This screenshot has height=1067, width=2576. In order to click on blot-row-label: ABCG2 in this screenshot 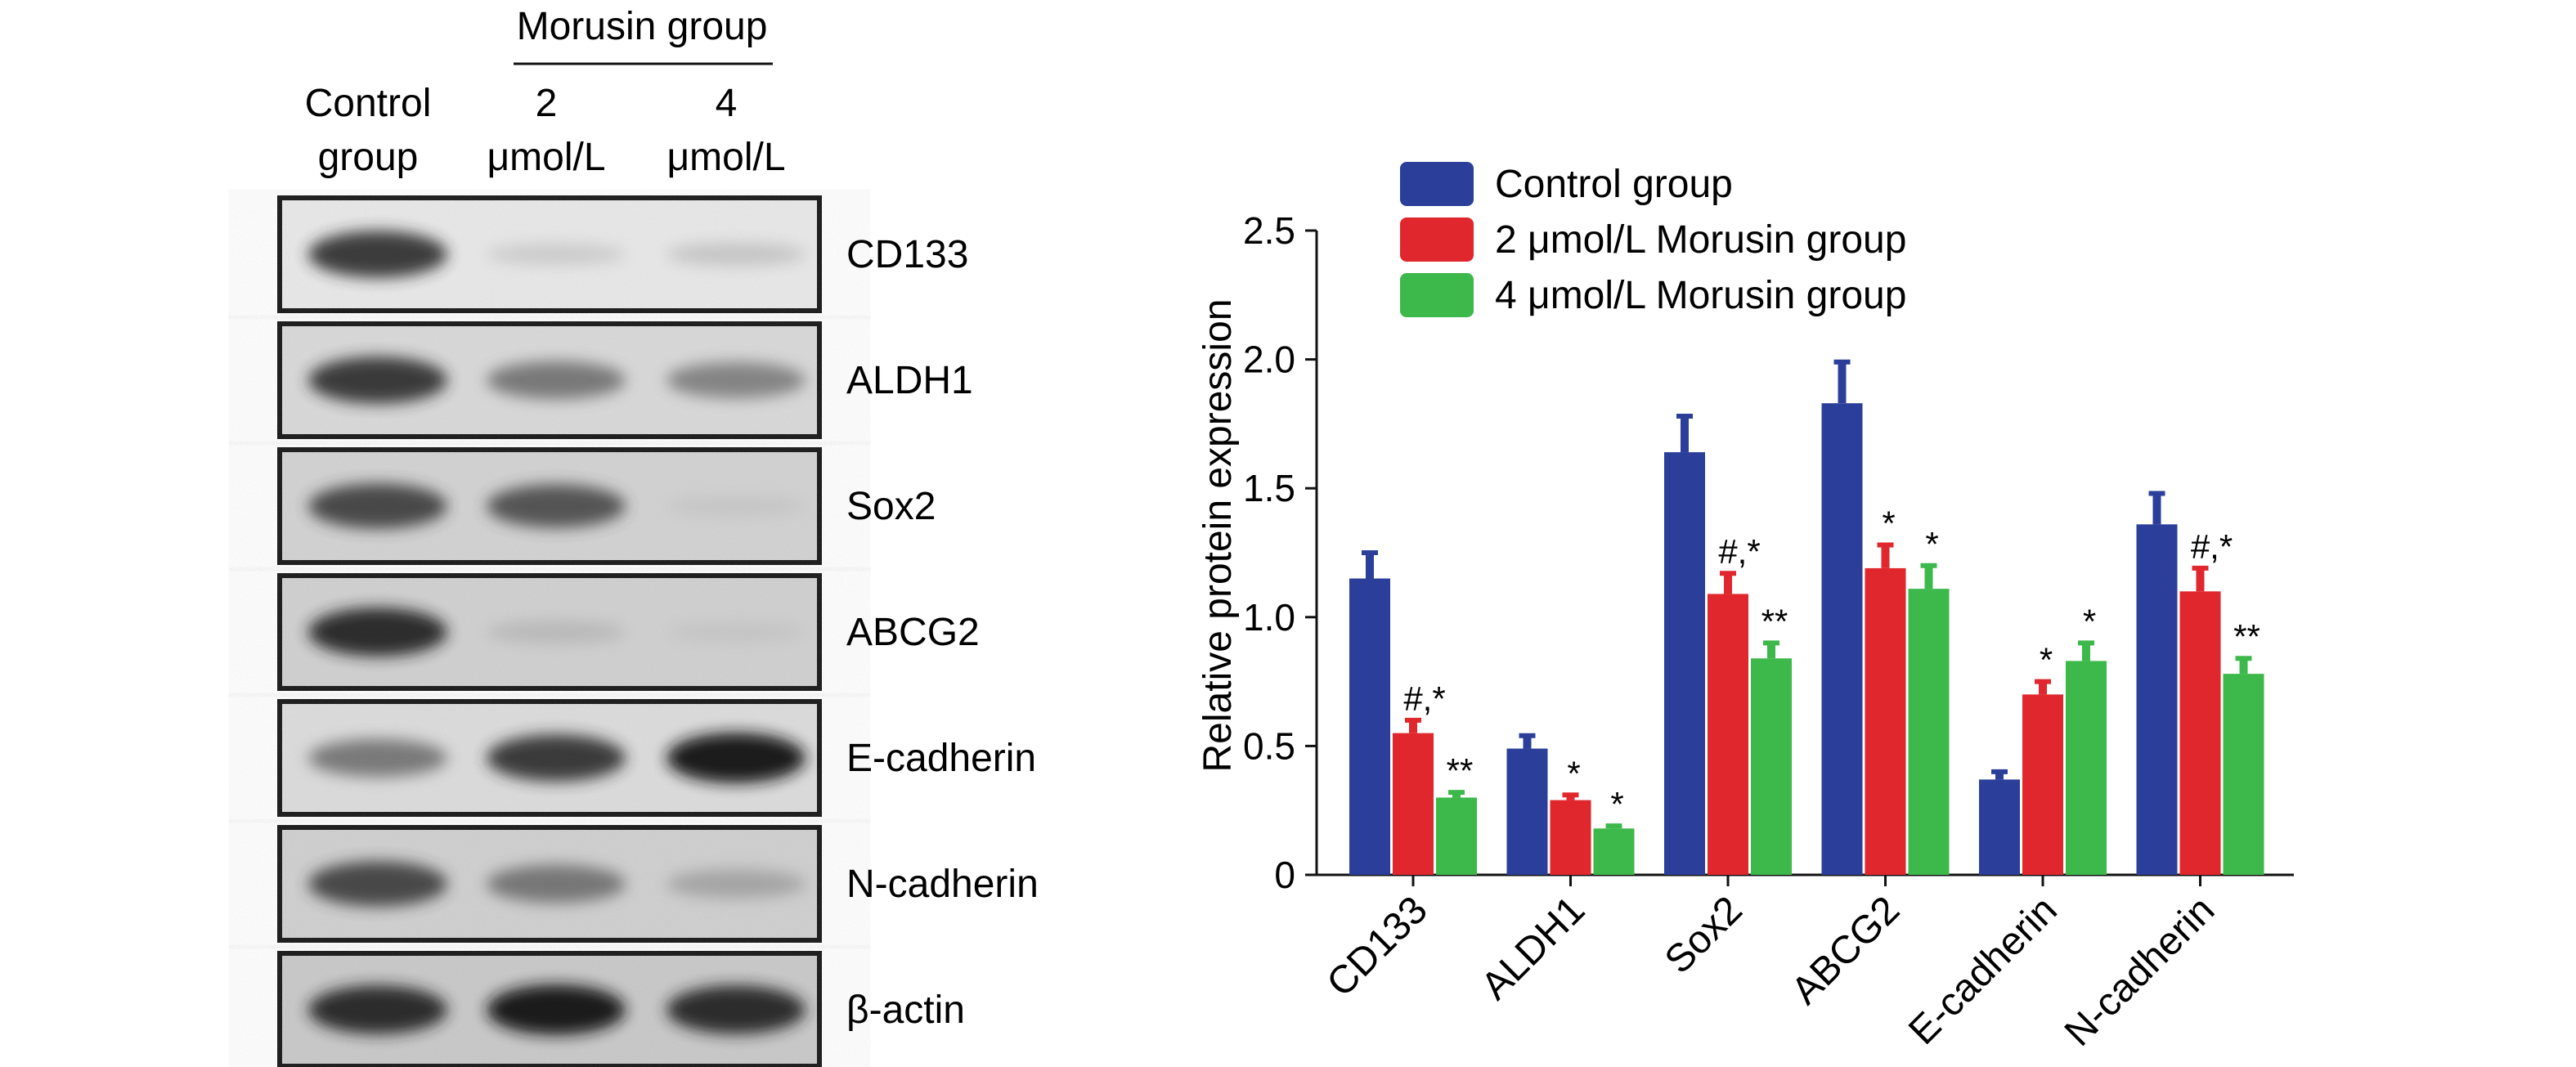, I will do `click(913, 632)`.